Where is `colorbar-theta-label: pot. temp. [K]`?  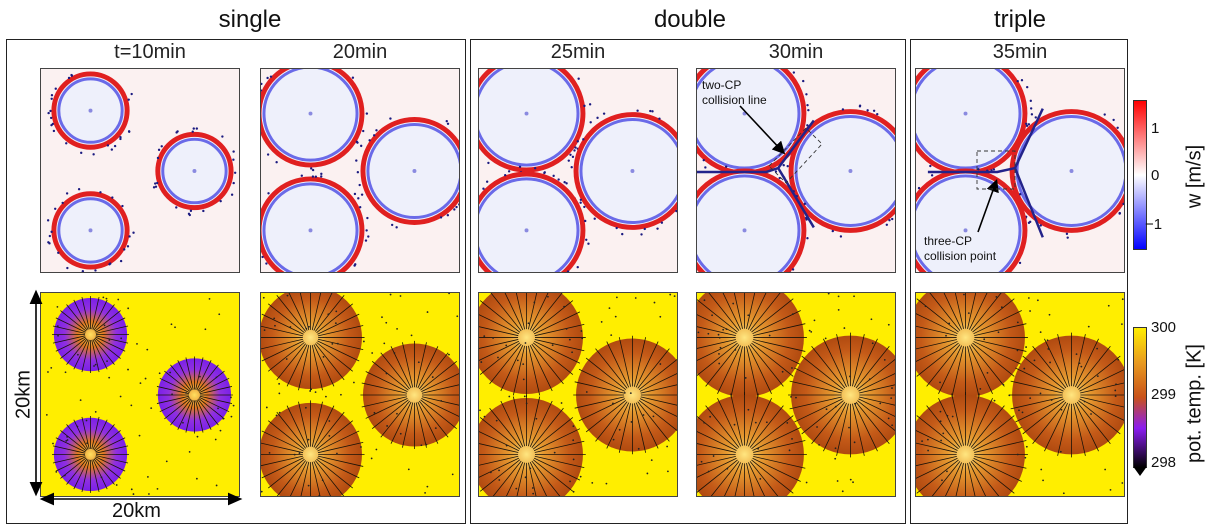
colorbar-theta-label: pot. temp. [K] is located at coordinates (1194, 403).